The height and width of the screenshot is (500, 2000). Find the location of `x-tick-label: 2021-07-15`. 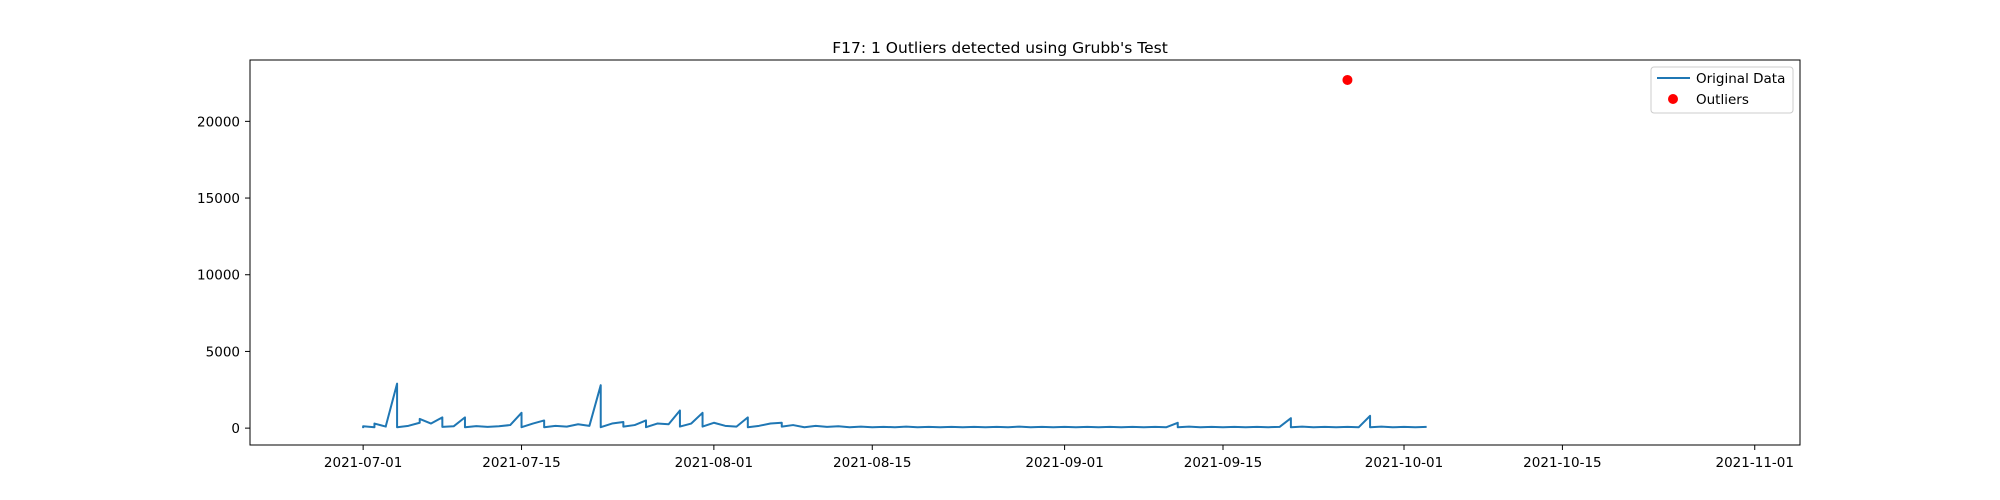

x-tick-label: 2021-07-15 is located at coordinates (521, 463).